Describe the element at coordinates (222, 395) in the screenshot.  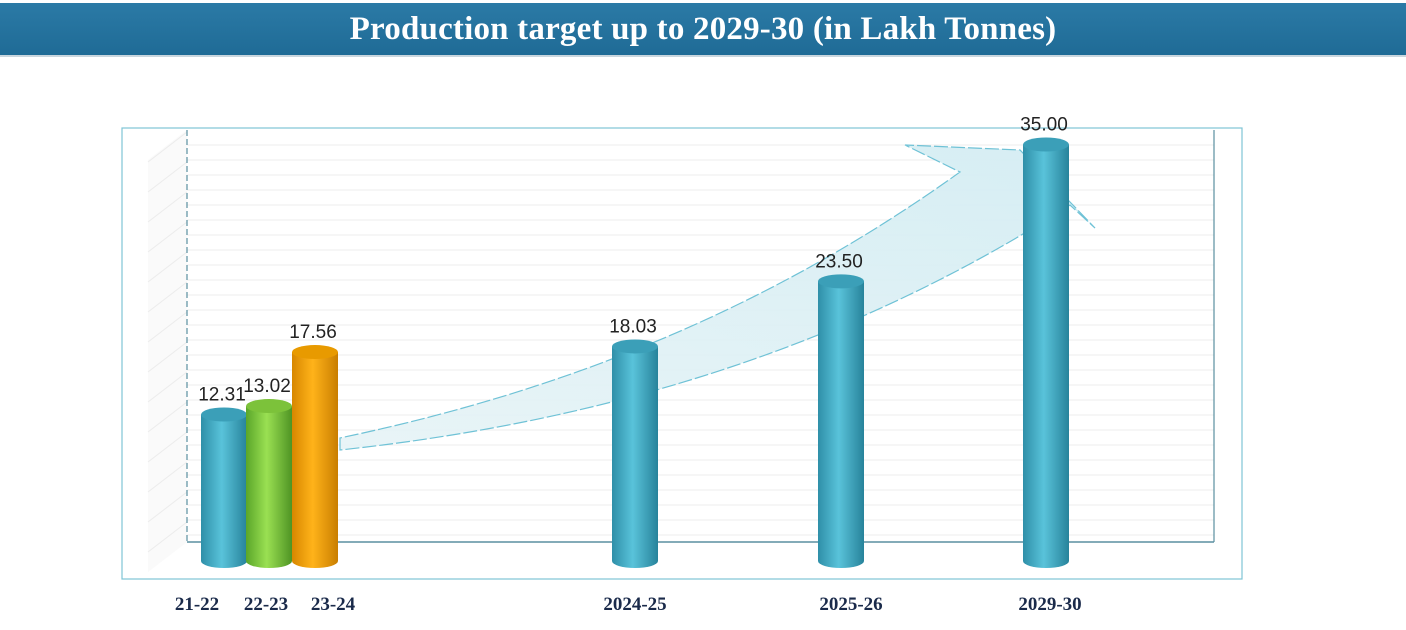
I see `value-label-21-22: 12.31` at that location.